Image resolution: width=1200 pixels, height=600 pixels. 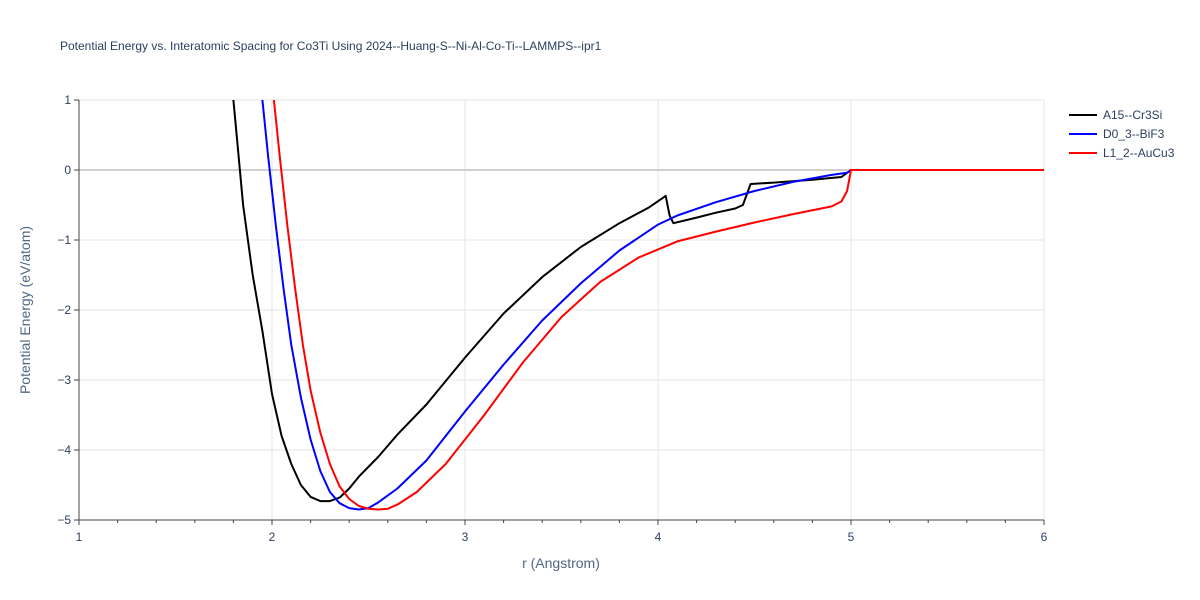 What do you see at coordinates (1132, 115) in the screenshot?
I see `legend-label: A15--Cr3Si` at bounding box center [1132, 115].